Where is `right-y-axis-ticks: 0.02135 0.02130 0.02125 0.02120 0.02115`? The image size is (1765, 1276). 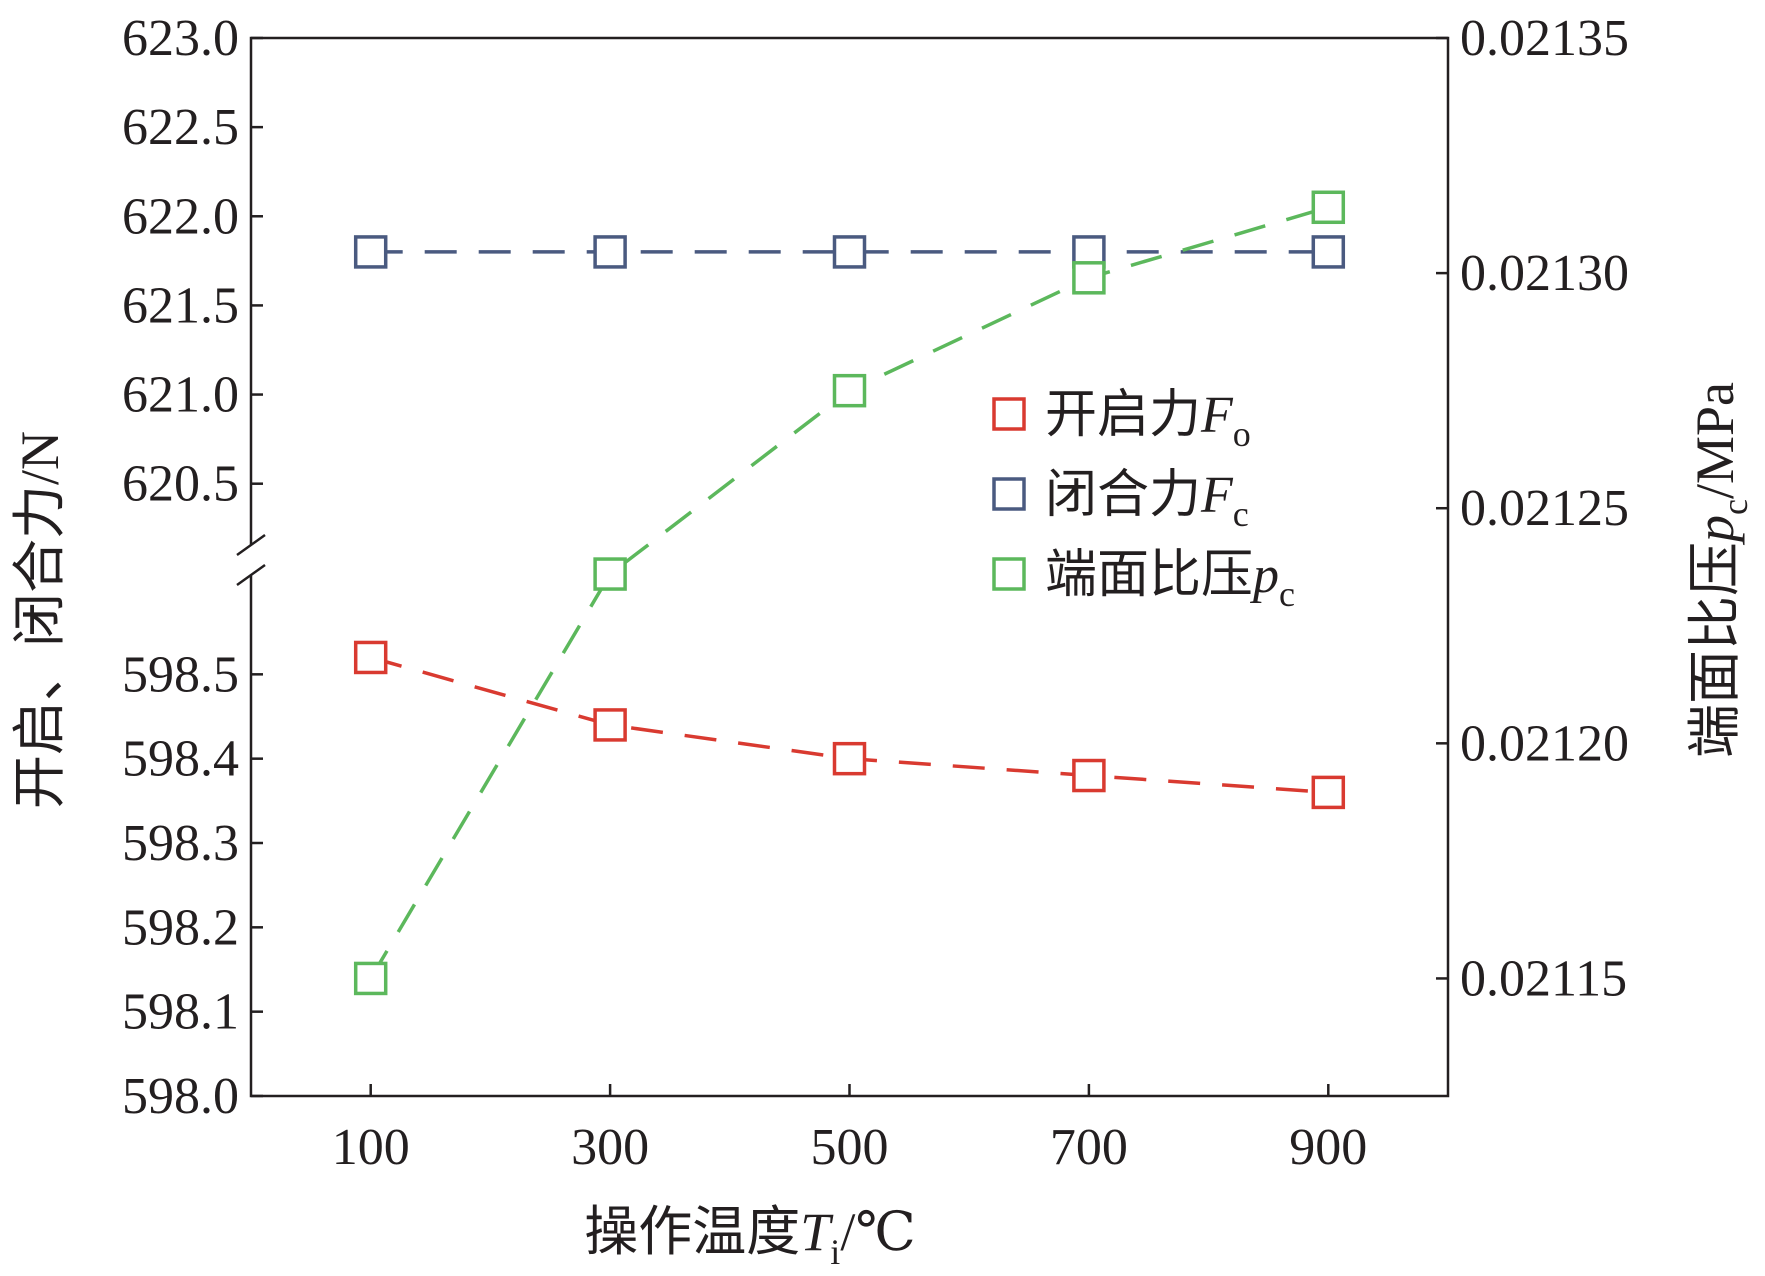
right-y-axis-ticks: 0.02135 0.02130 0.02125 0.02120 0.02115 is located at coordinates (1532, 508).